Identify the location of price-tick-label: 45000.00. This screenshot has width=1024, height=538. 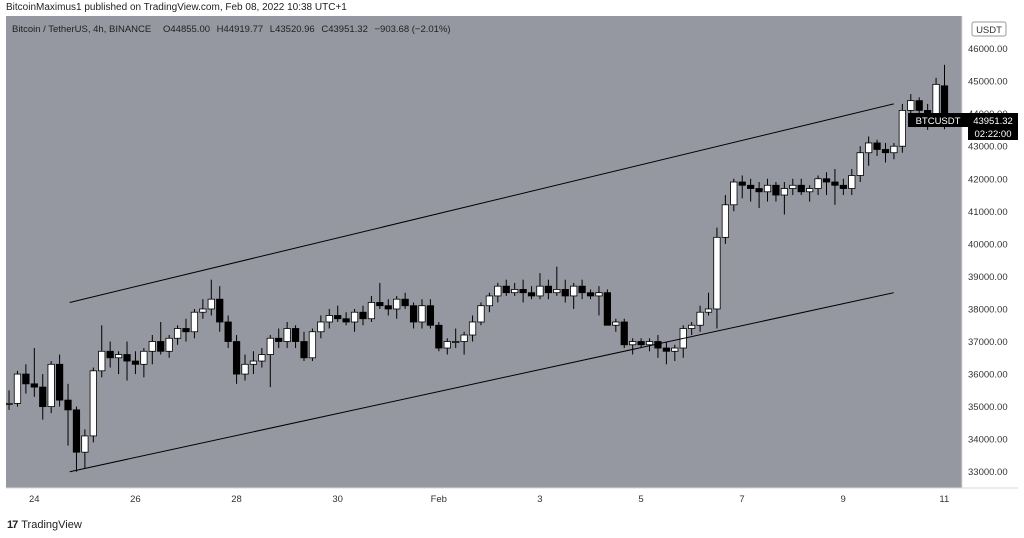
(988, 82).